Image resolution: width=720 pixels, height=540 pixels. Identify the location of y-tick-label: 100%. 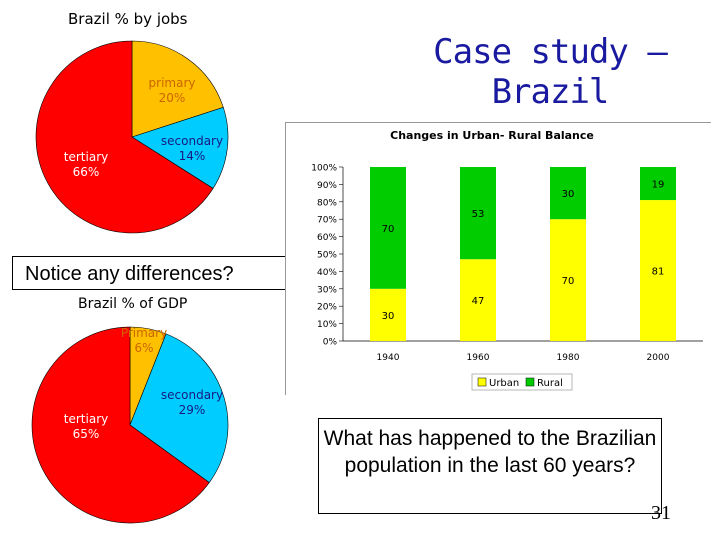
(324, 169).